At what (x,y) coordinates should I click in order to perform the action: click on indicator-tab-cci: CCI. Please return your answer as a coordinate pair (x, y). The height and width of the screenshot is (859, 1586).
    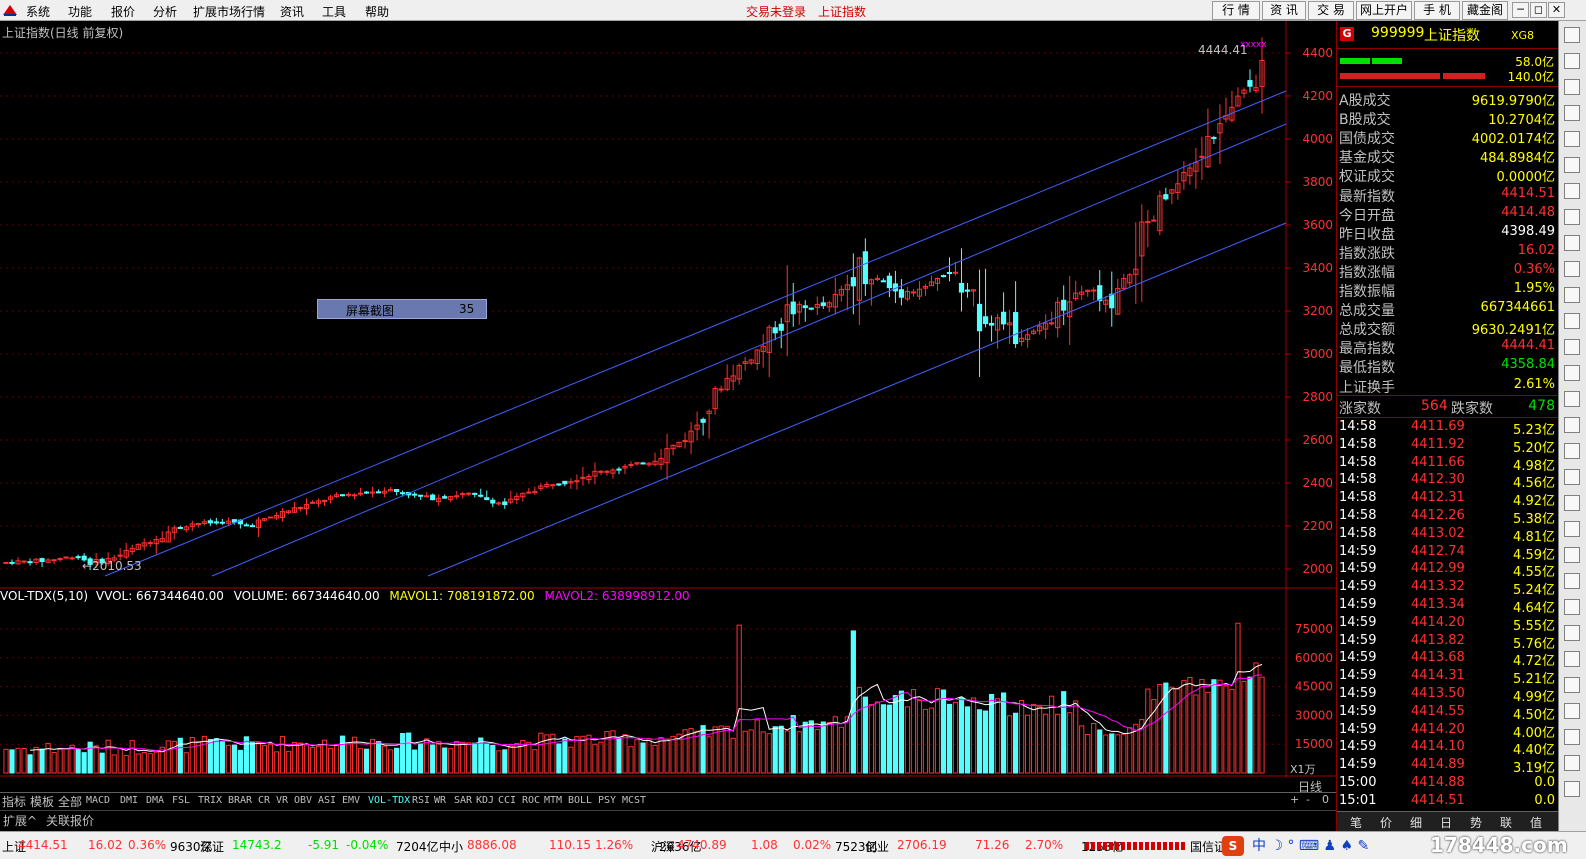
    Looking at the image, I should click on (507, 800).